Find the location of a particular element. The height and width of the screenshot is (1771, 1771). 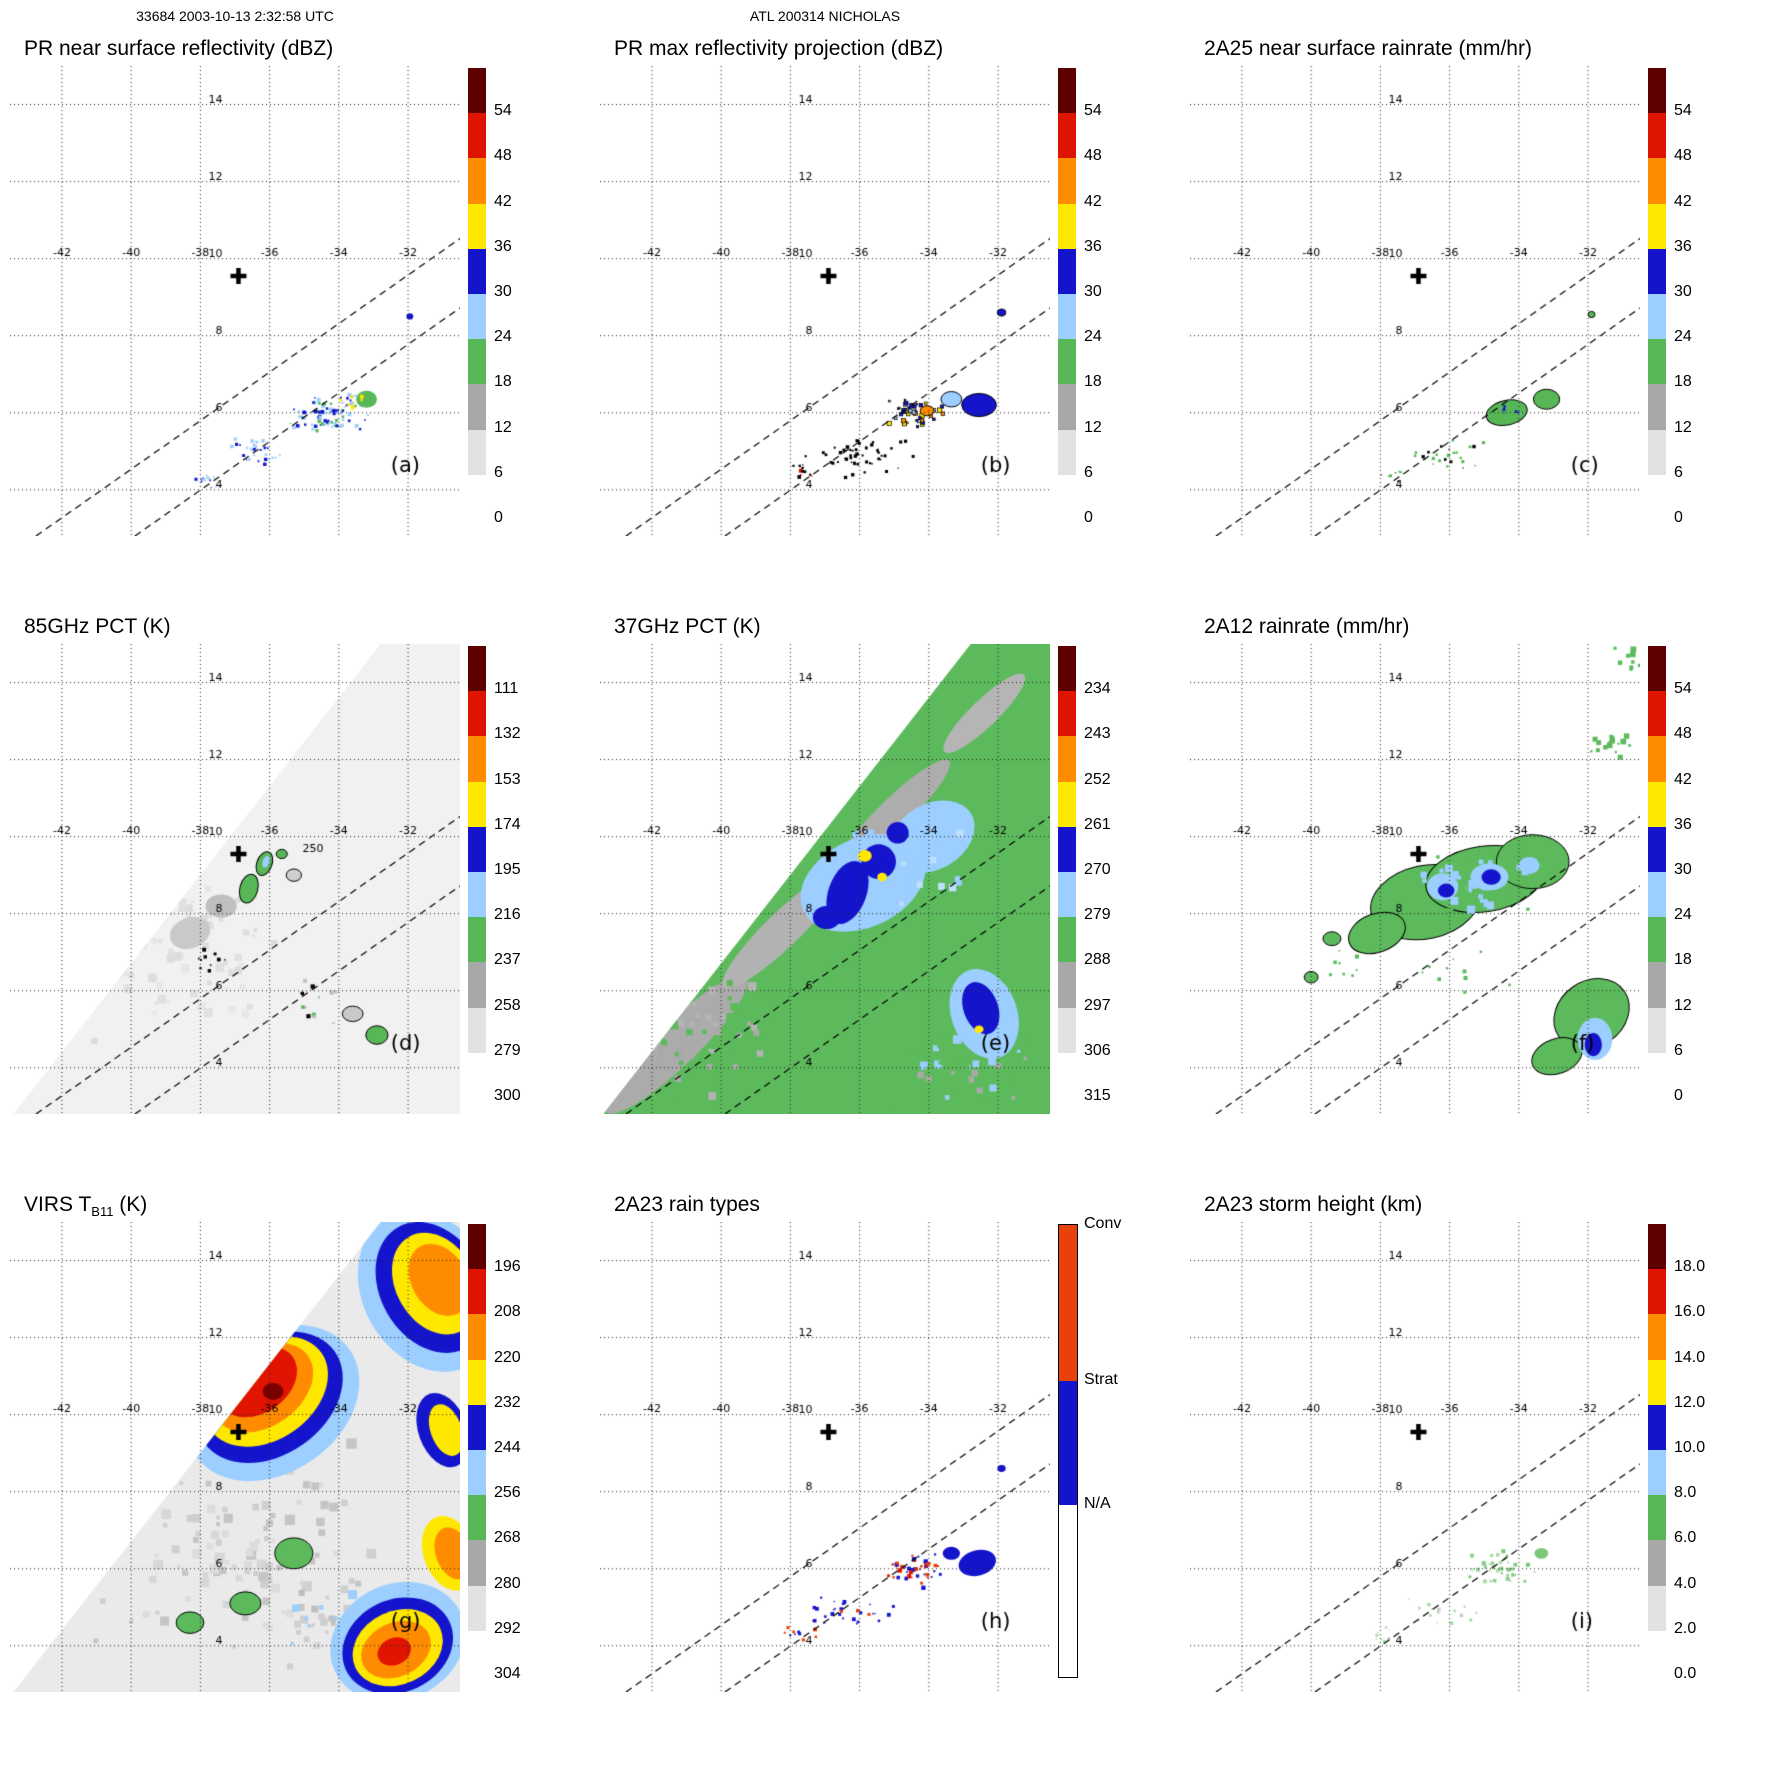

colorbar-tick-label: 279 is located at coordinates (507, 1050).